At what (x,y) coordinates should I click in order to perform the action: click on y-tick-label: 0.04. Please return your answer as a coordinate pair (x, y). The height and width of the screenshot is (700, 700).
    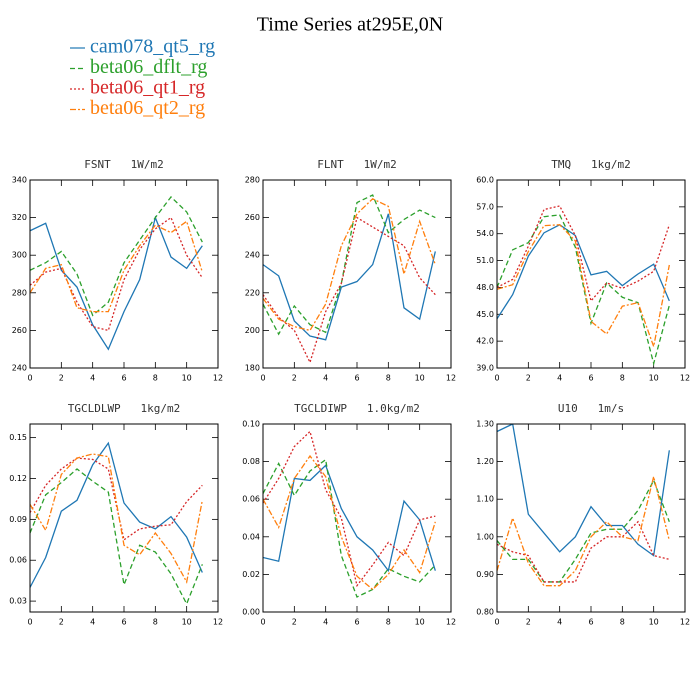
    Looking at the image, I should click on (251, 536).